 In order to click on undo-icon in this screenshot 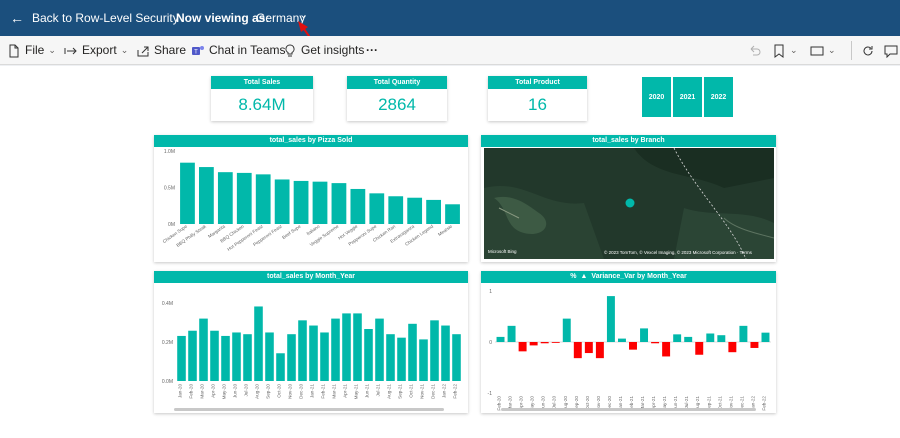, I will do `click(755, 50)`.